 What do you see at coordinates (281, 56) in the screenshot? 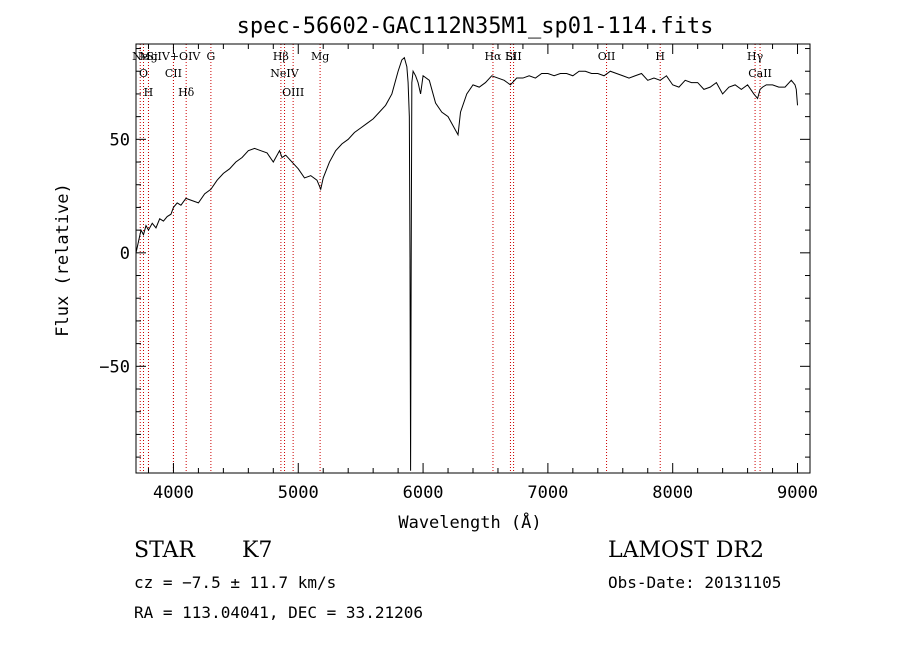
I see `line-marker-label: Hβ` at bounding box center [281, 56].